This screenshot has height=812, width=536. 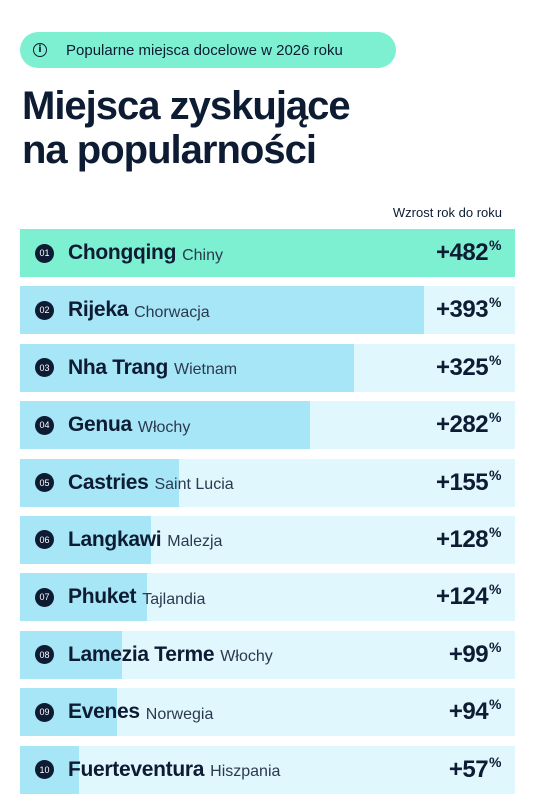 What do you see at coordinates (462, 310) in the screenshot?
I see `growth-number: +393` at bounding box center [462, 310].